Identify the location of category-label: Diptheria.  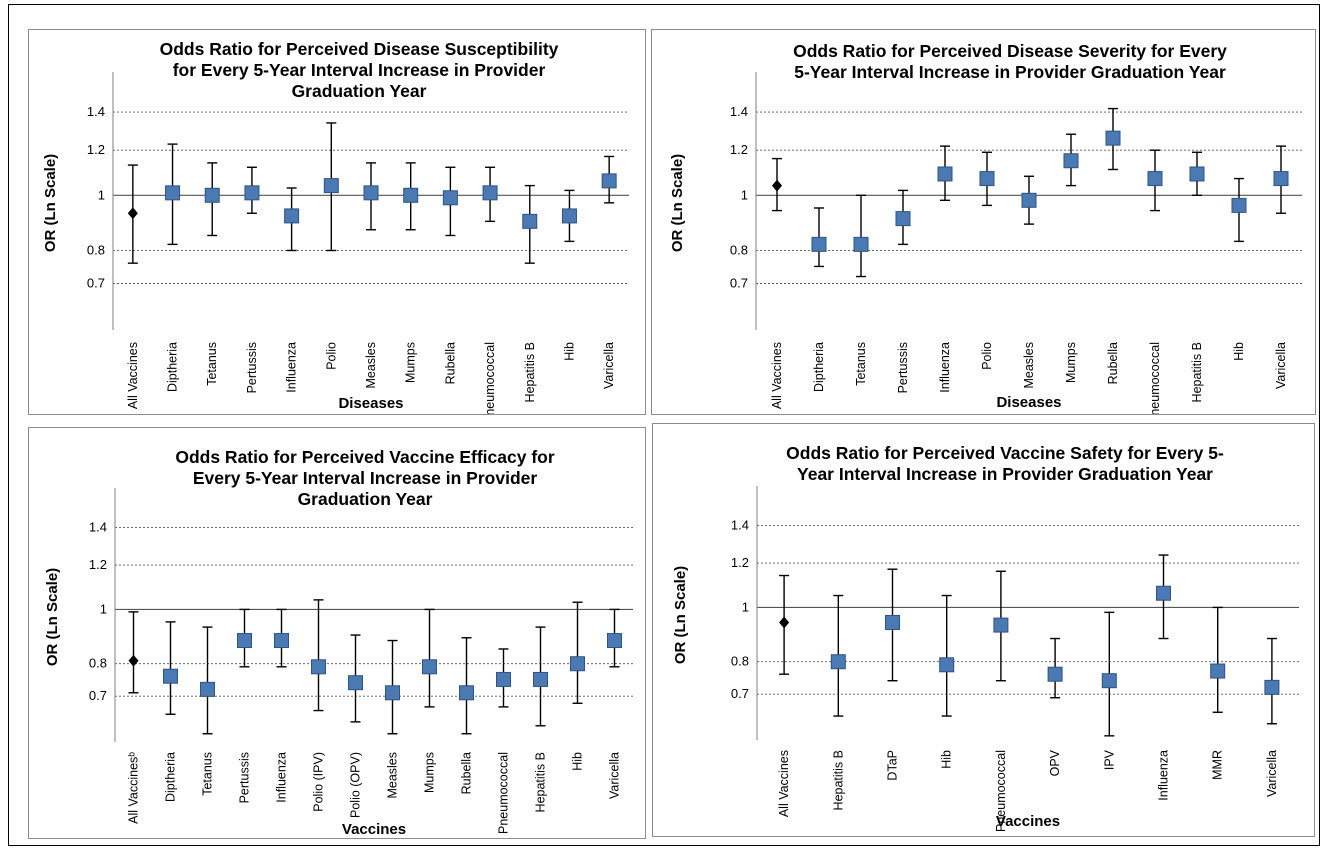
(173, 367).